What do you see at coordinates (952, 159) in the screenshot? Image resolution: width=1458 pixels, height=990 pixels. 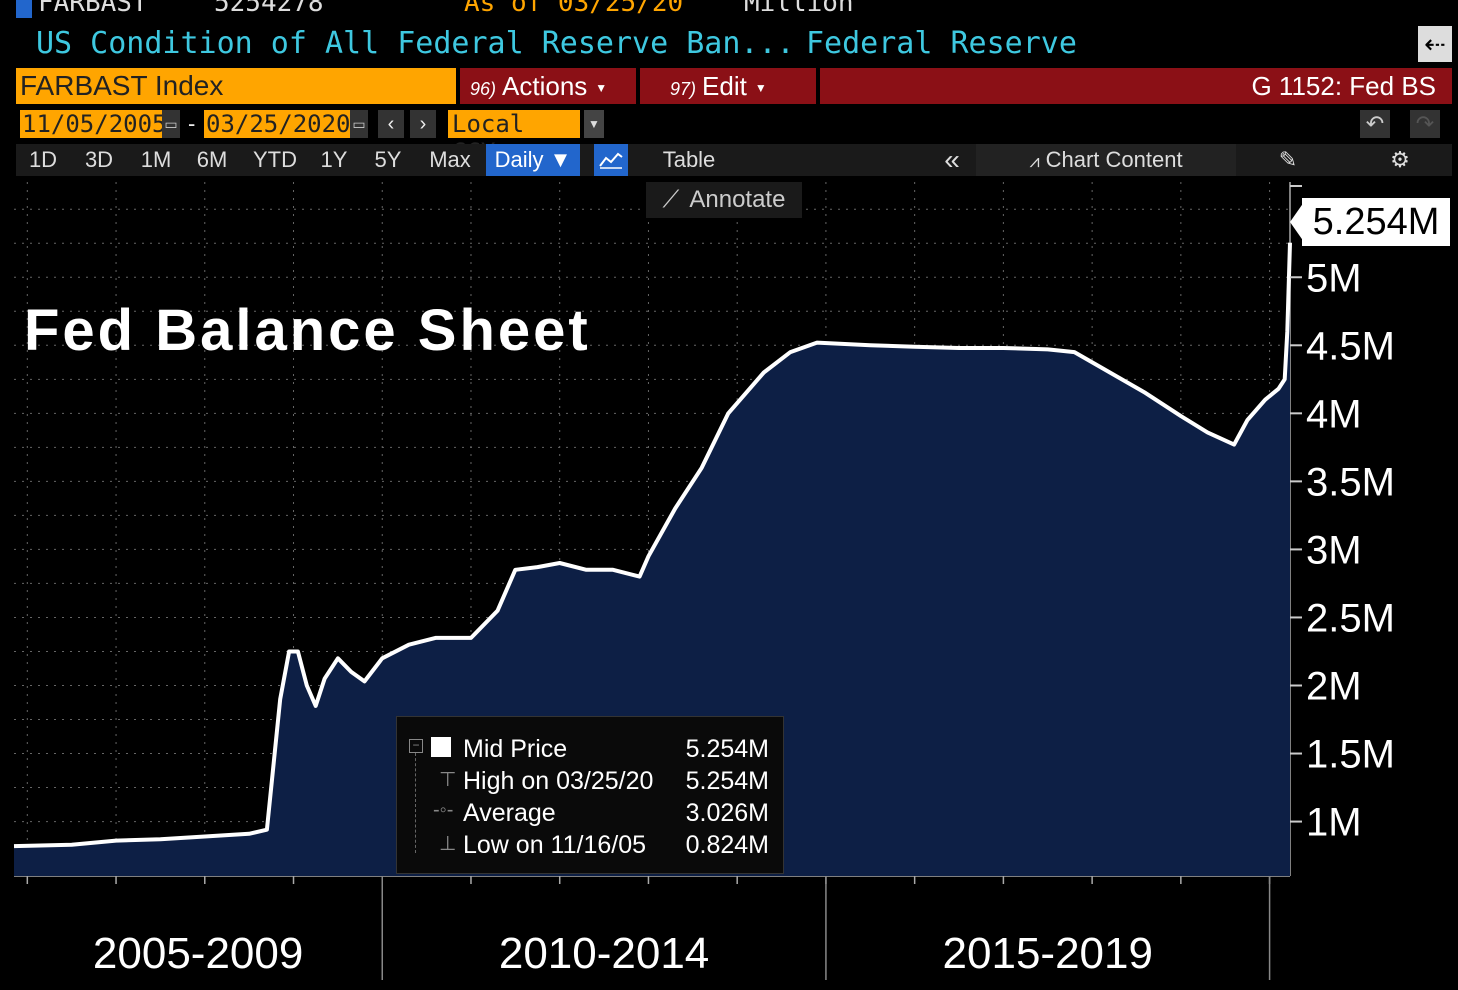 I see `collapse-icon: «` at bounding box center [952, 159].